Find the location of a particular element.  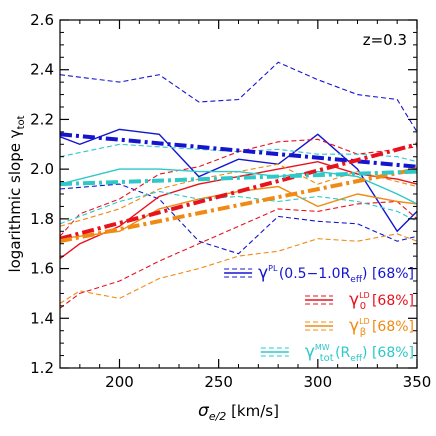

legend-label-mw: γMW tot (Reff) [68%] is located at coordinates (359, 353).